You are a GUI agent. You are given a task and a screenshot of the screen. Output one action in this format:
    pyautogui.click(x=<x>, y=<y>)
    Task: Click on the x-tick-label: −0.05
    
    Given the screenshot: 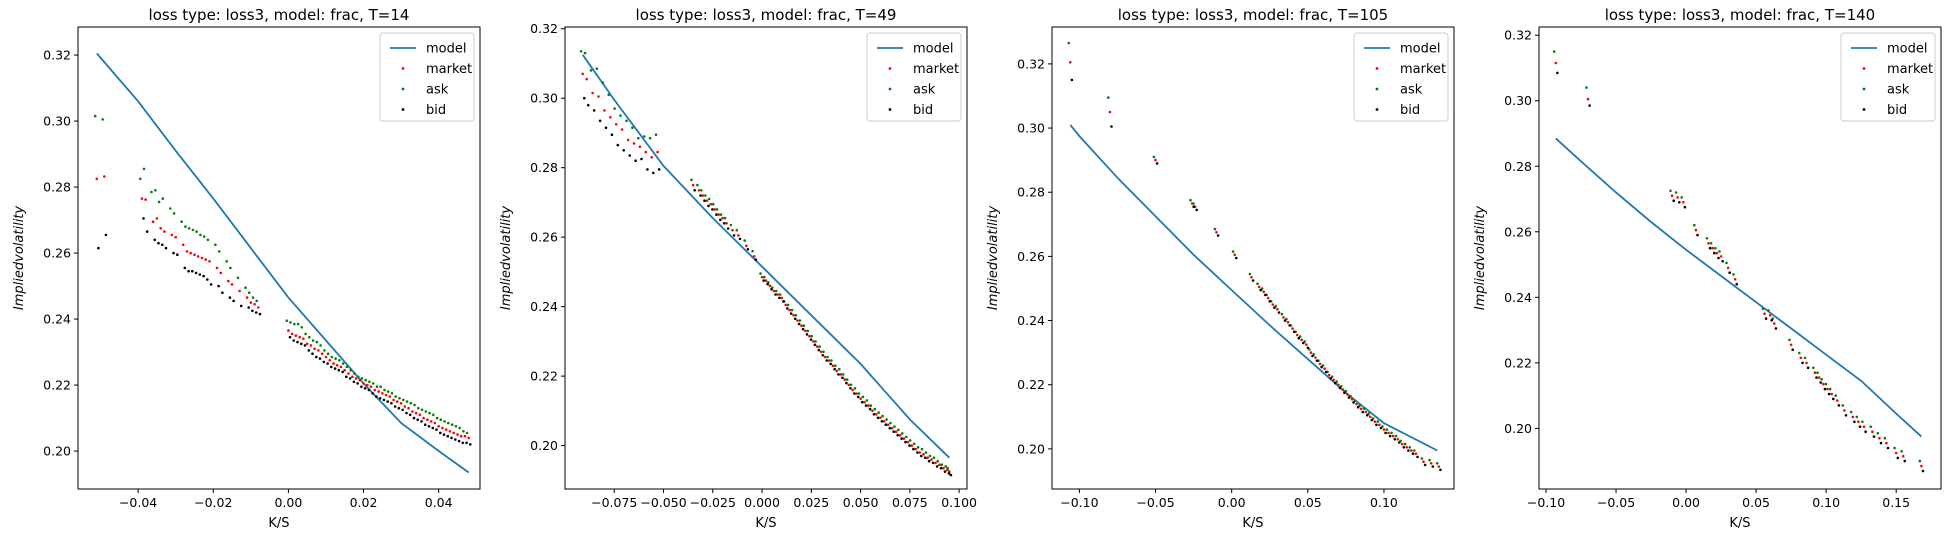 What is the action you would take?
    pyautogui.click(x=1155, y=502)
    